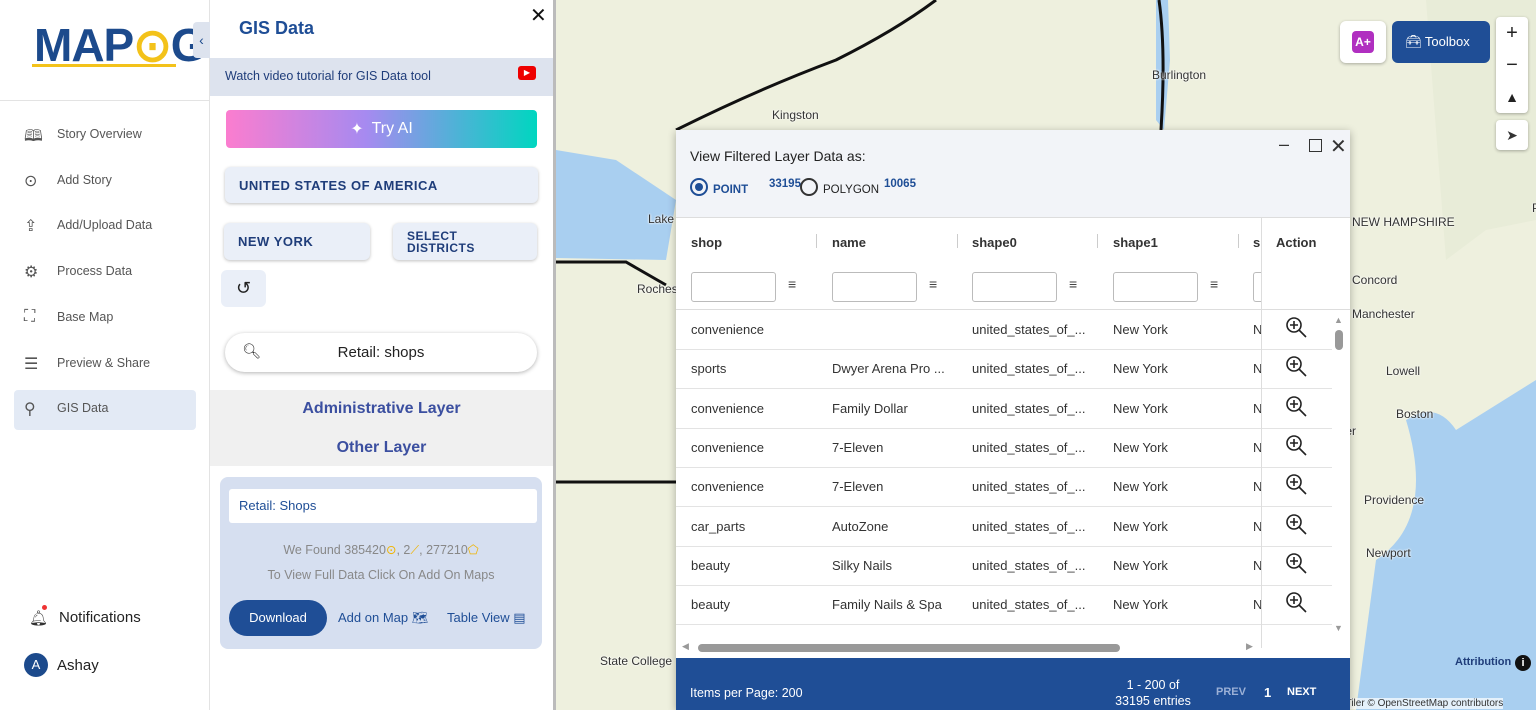 The width and height of the screenshot is (1536, 710). Describe the element at coordinates (661, 219) in the screenshot. I see `place-label: Lake` at that location.